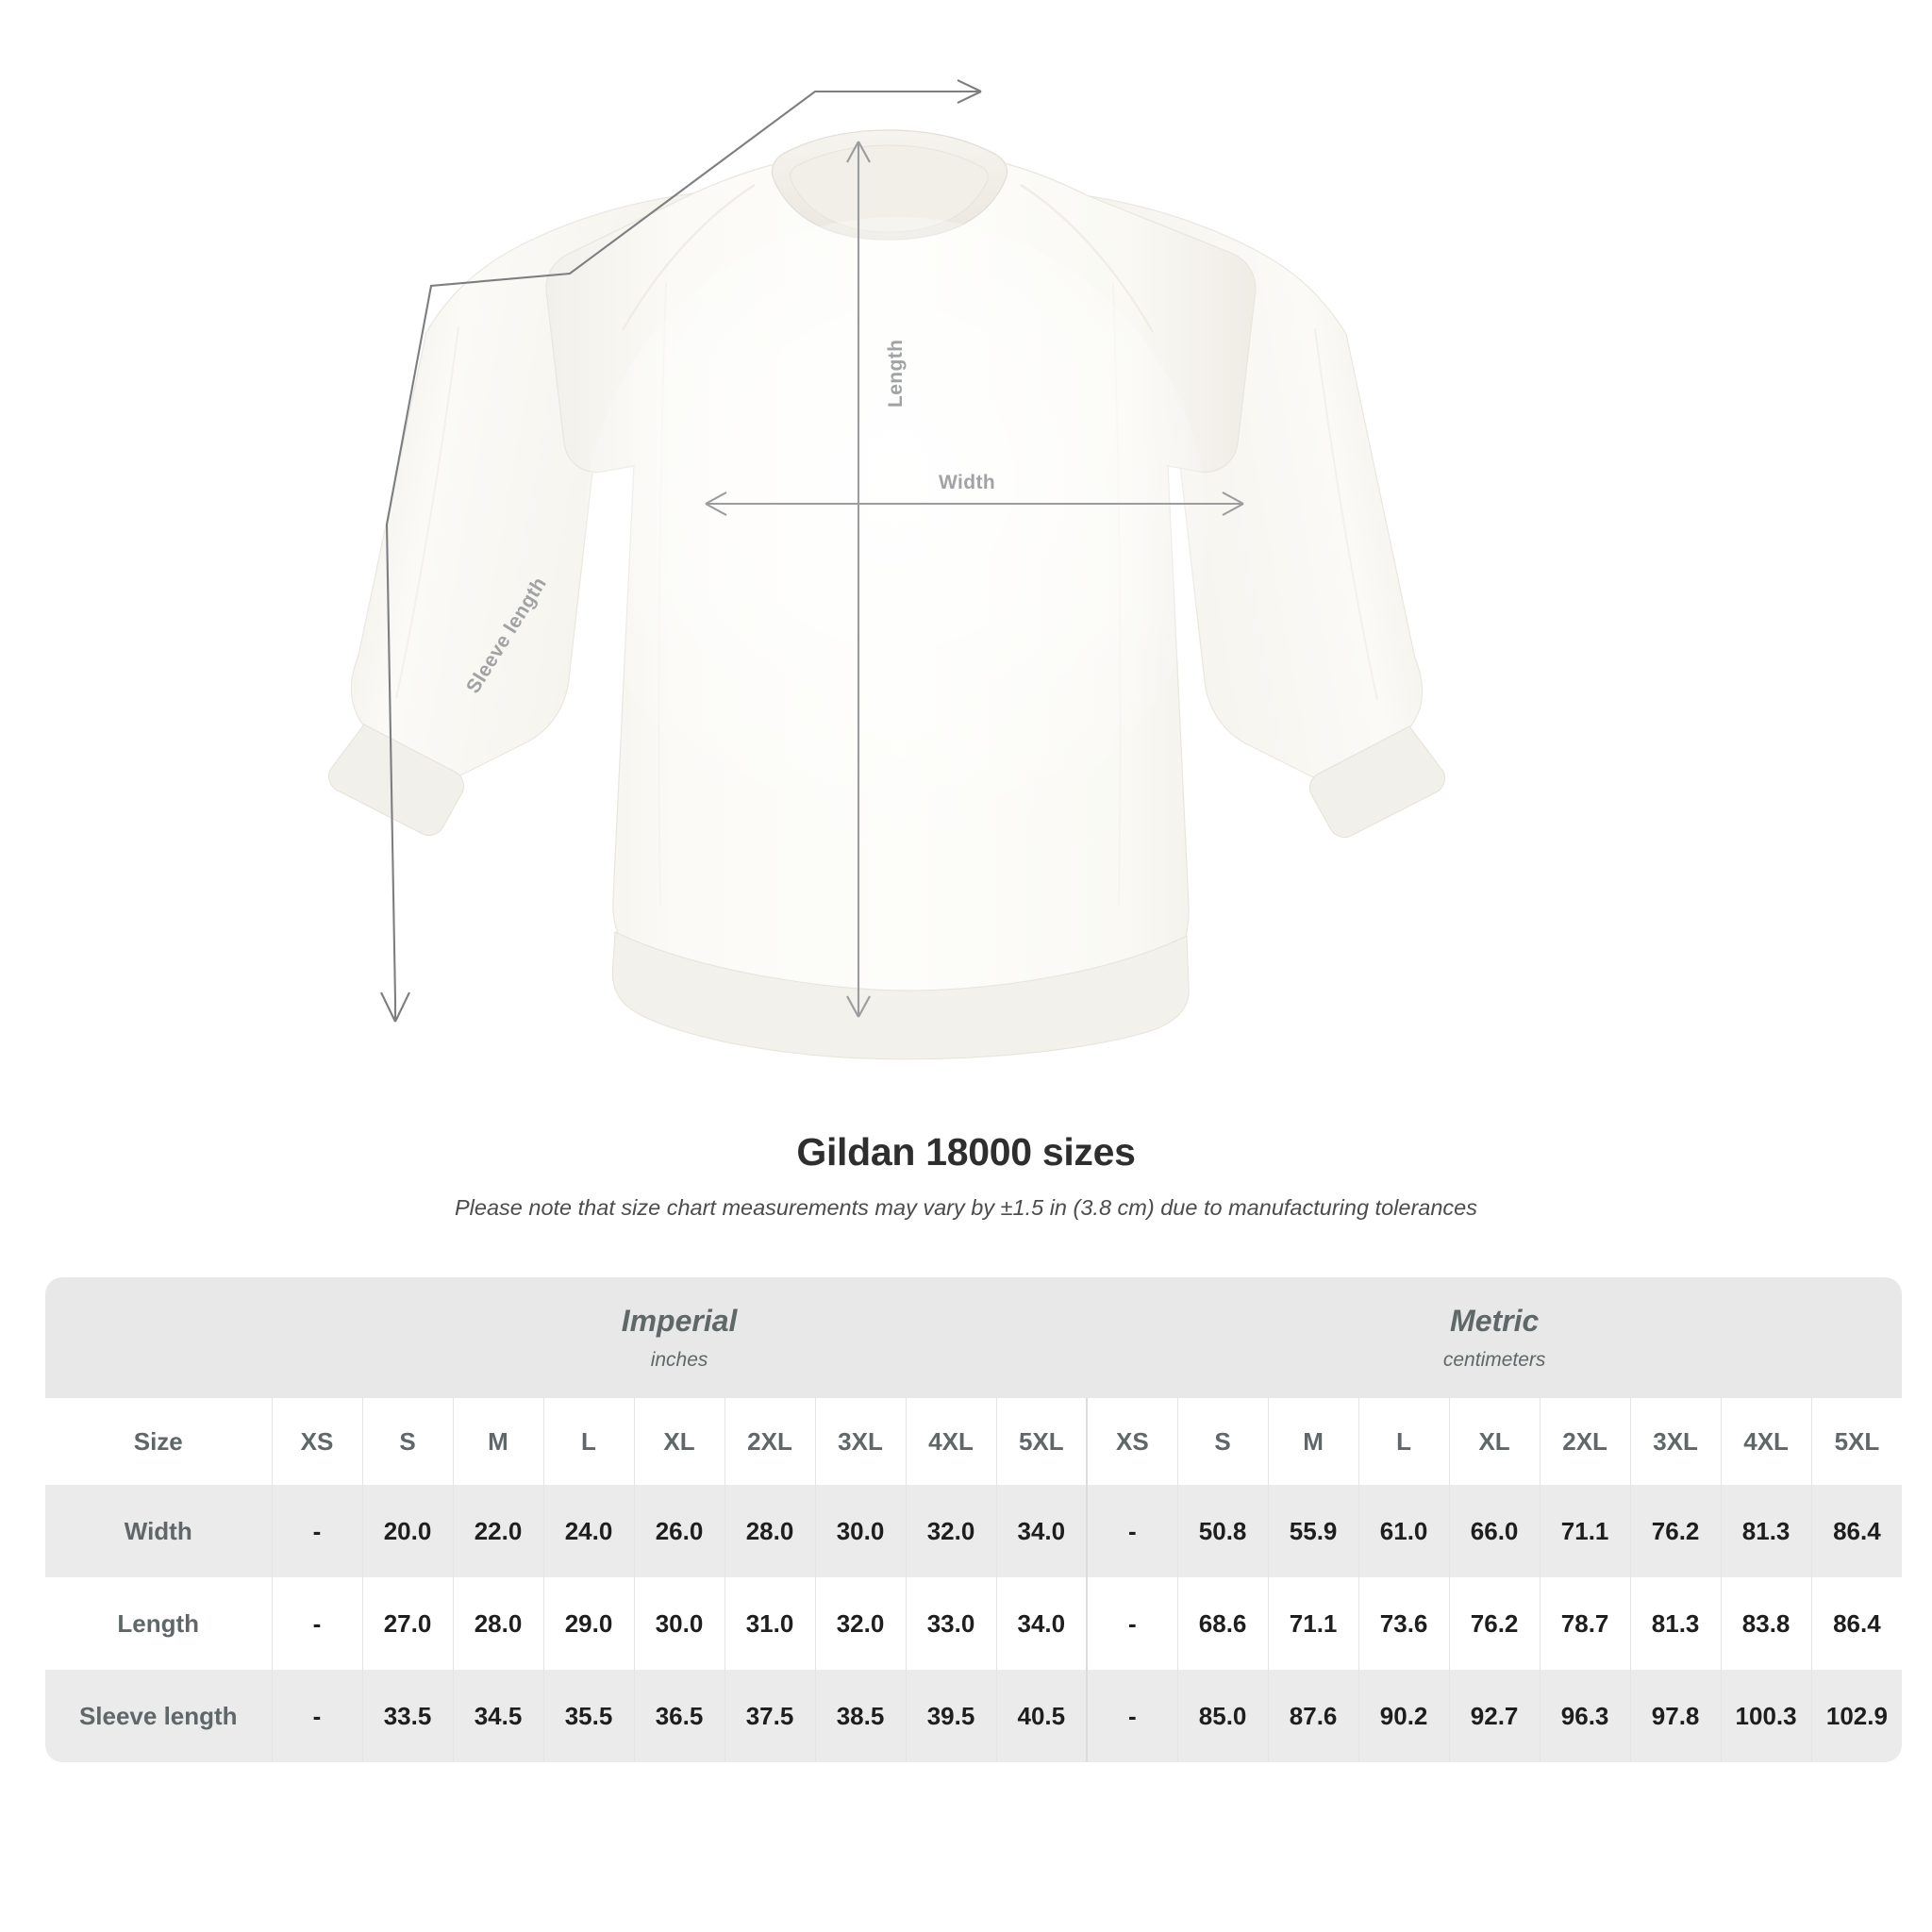 The height and width of the screenshot is (1932, 1932). What do you see at coordinates (860, 1716) in the screenshot?
I see `cell-sleeve-imperial-3xl: 38.5` at bounding box center [860, 1716].